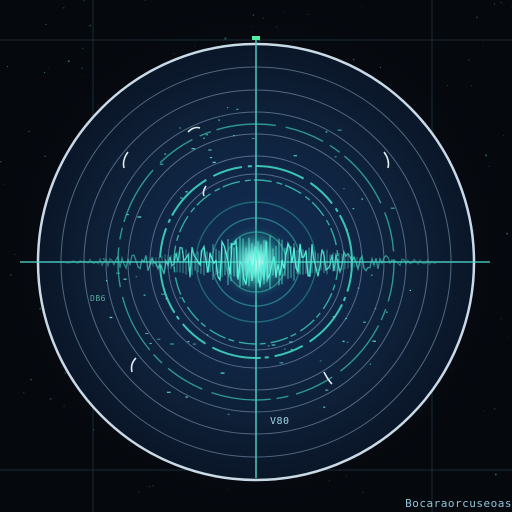  What do you see at coordinates (256, 38) in the screenshot?
I see `top-marker` at bounding box center [256, 38].